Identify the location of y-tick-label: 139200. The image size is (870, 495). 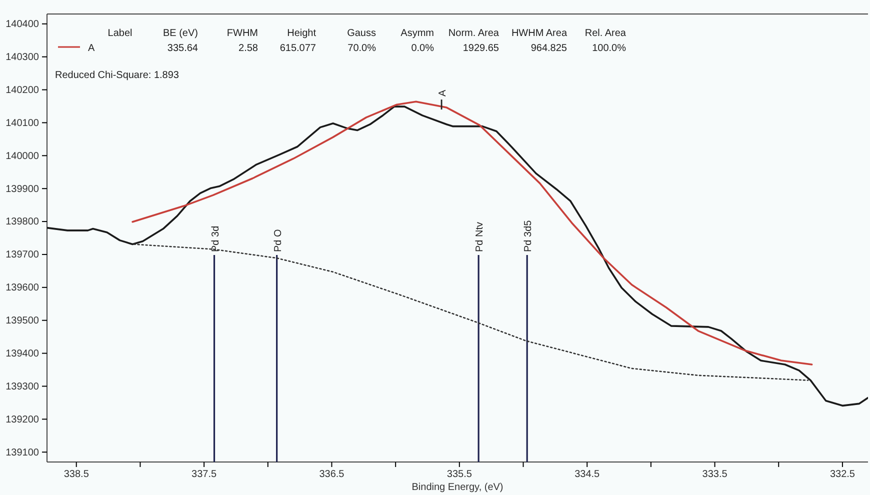
(23, 420).